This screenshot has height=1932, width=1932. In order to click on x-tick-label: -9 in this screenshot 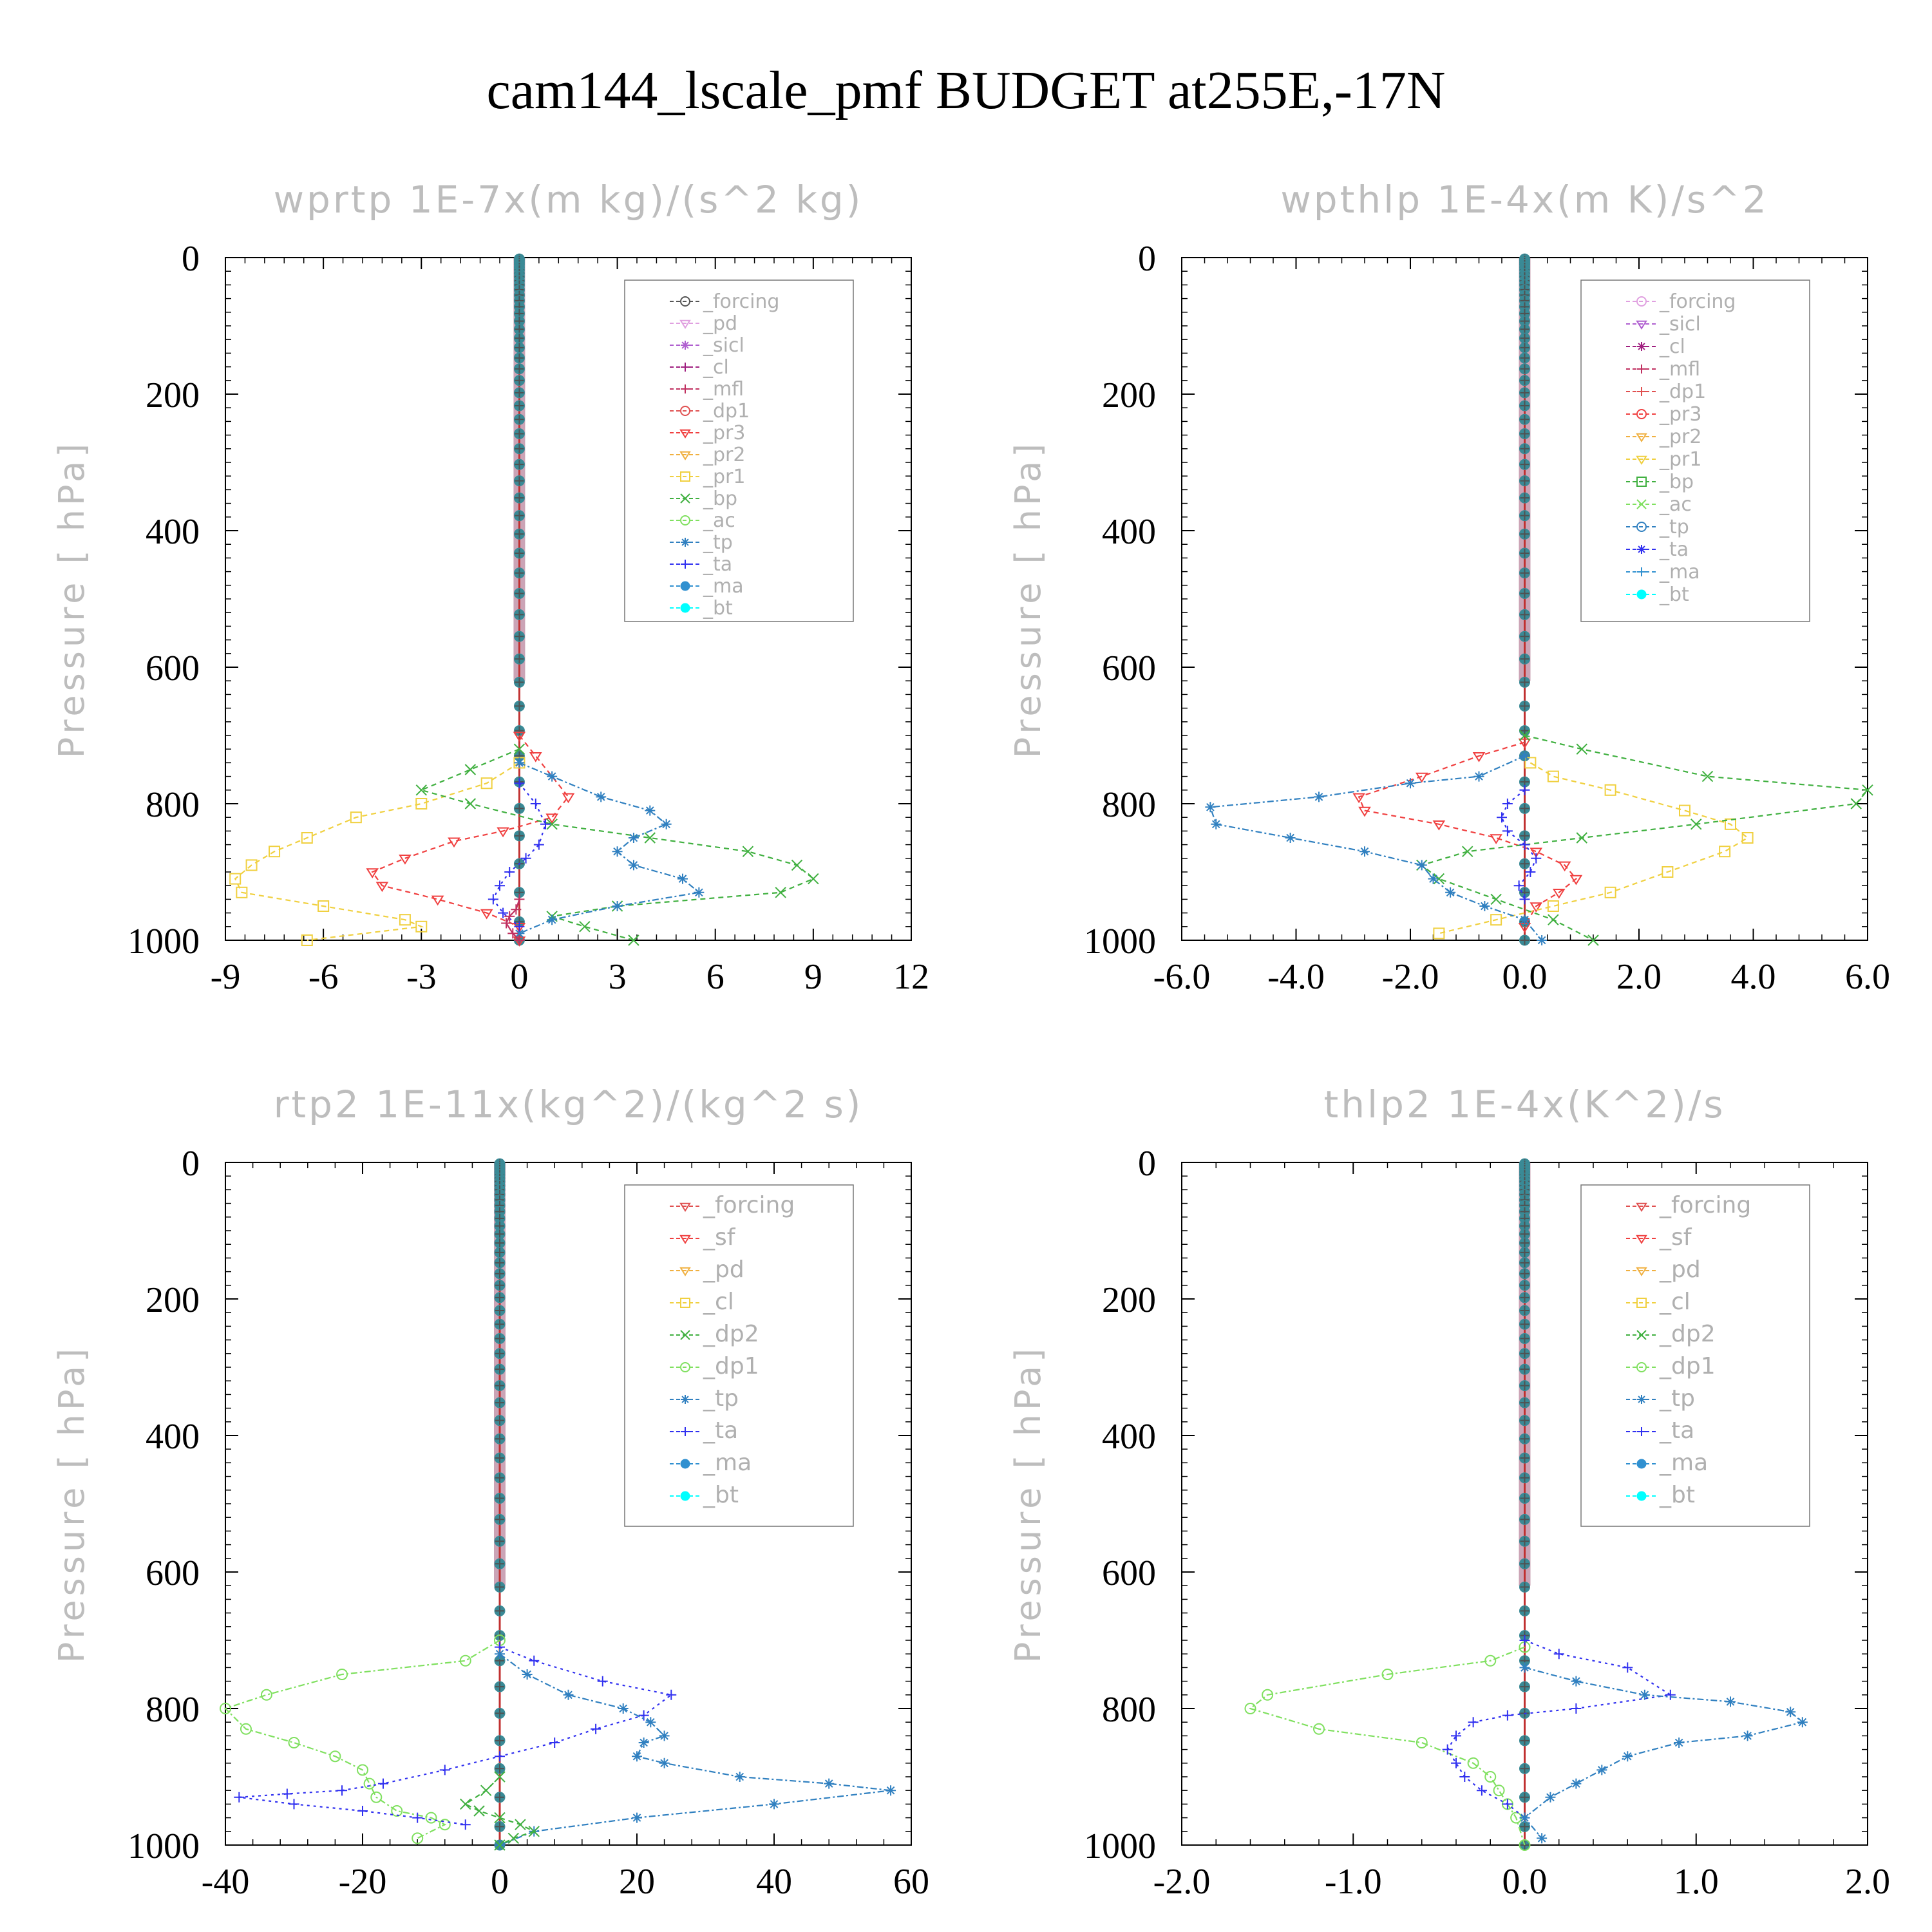, I will do `click(226, 977)`.